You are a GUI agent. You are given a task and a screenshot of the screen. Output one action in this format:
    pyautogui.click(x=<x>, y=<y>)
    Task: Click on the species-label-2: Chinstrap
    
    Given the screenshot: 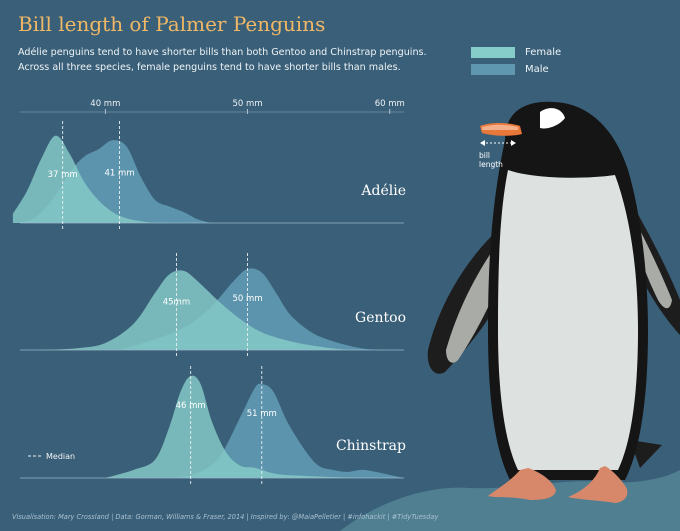 What is the action you would take?
    pyautogui.click(x=371, y=446)
    